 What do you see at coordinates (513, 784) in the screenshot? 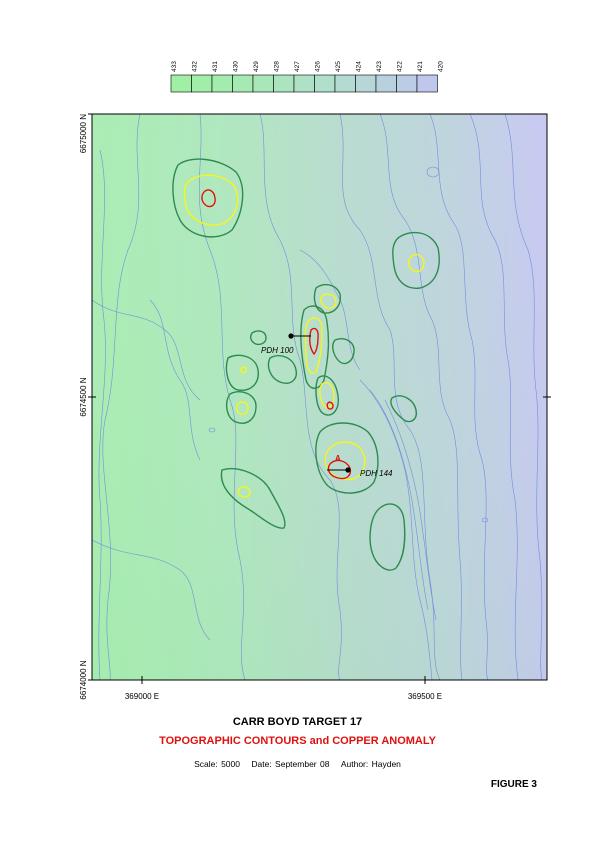
I see `figure-label: FIGURE 3` at bounding box center [513, 784].